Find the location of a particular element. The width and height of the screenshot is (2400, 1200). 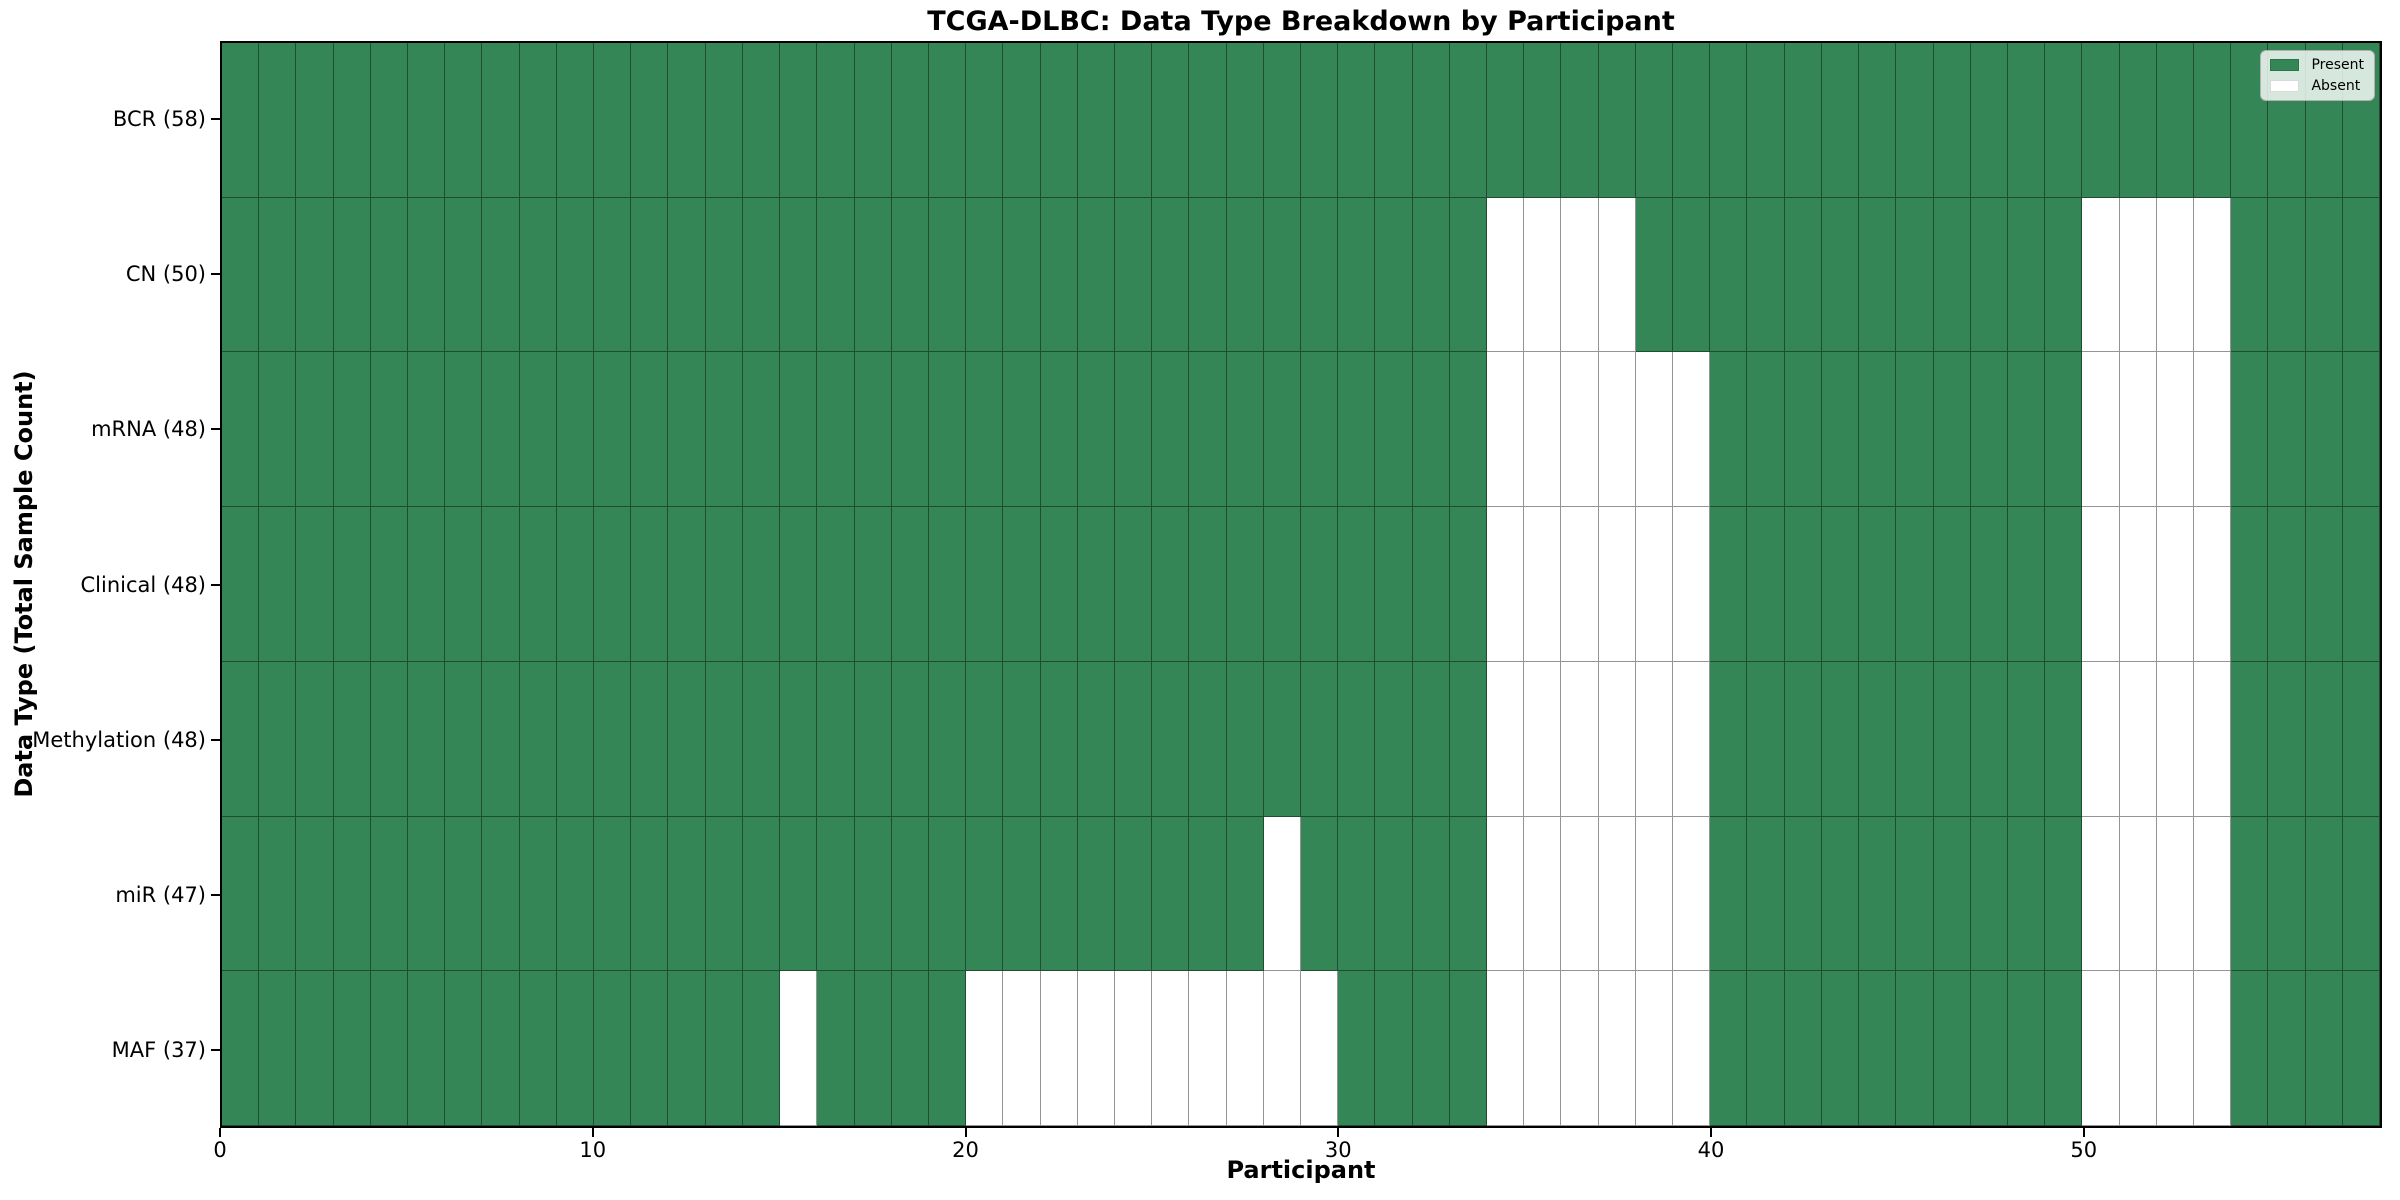

x-tick-label: 30 is located at coordinates (1338, 1150).